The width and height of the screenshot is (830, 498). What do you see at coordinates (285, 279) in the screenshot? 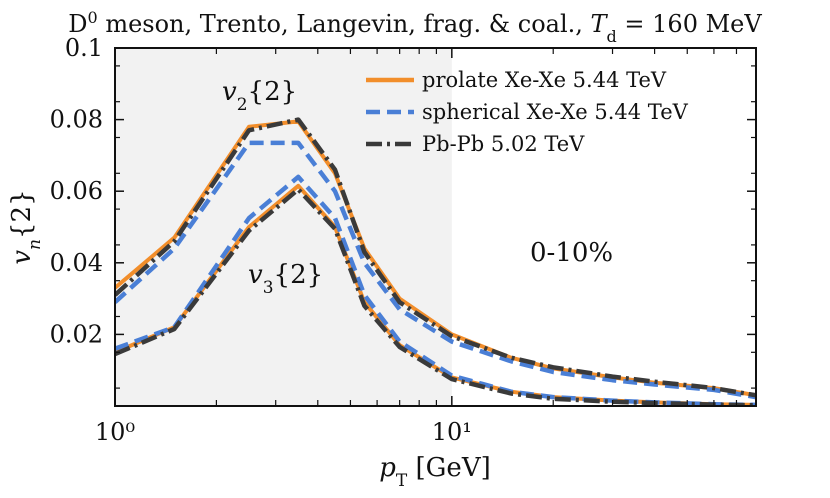
I see `v3-annotation: v3{2}` at bounding box center [285, 279].